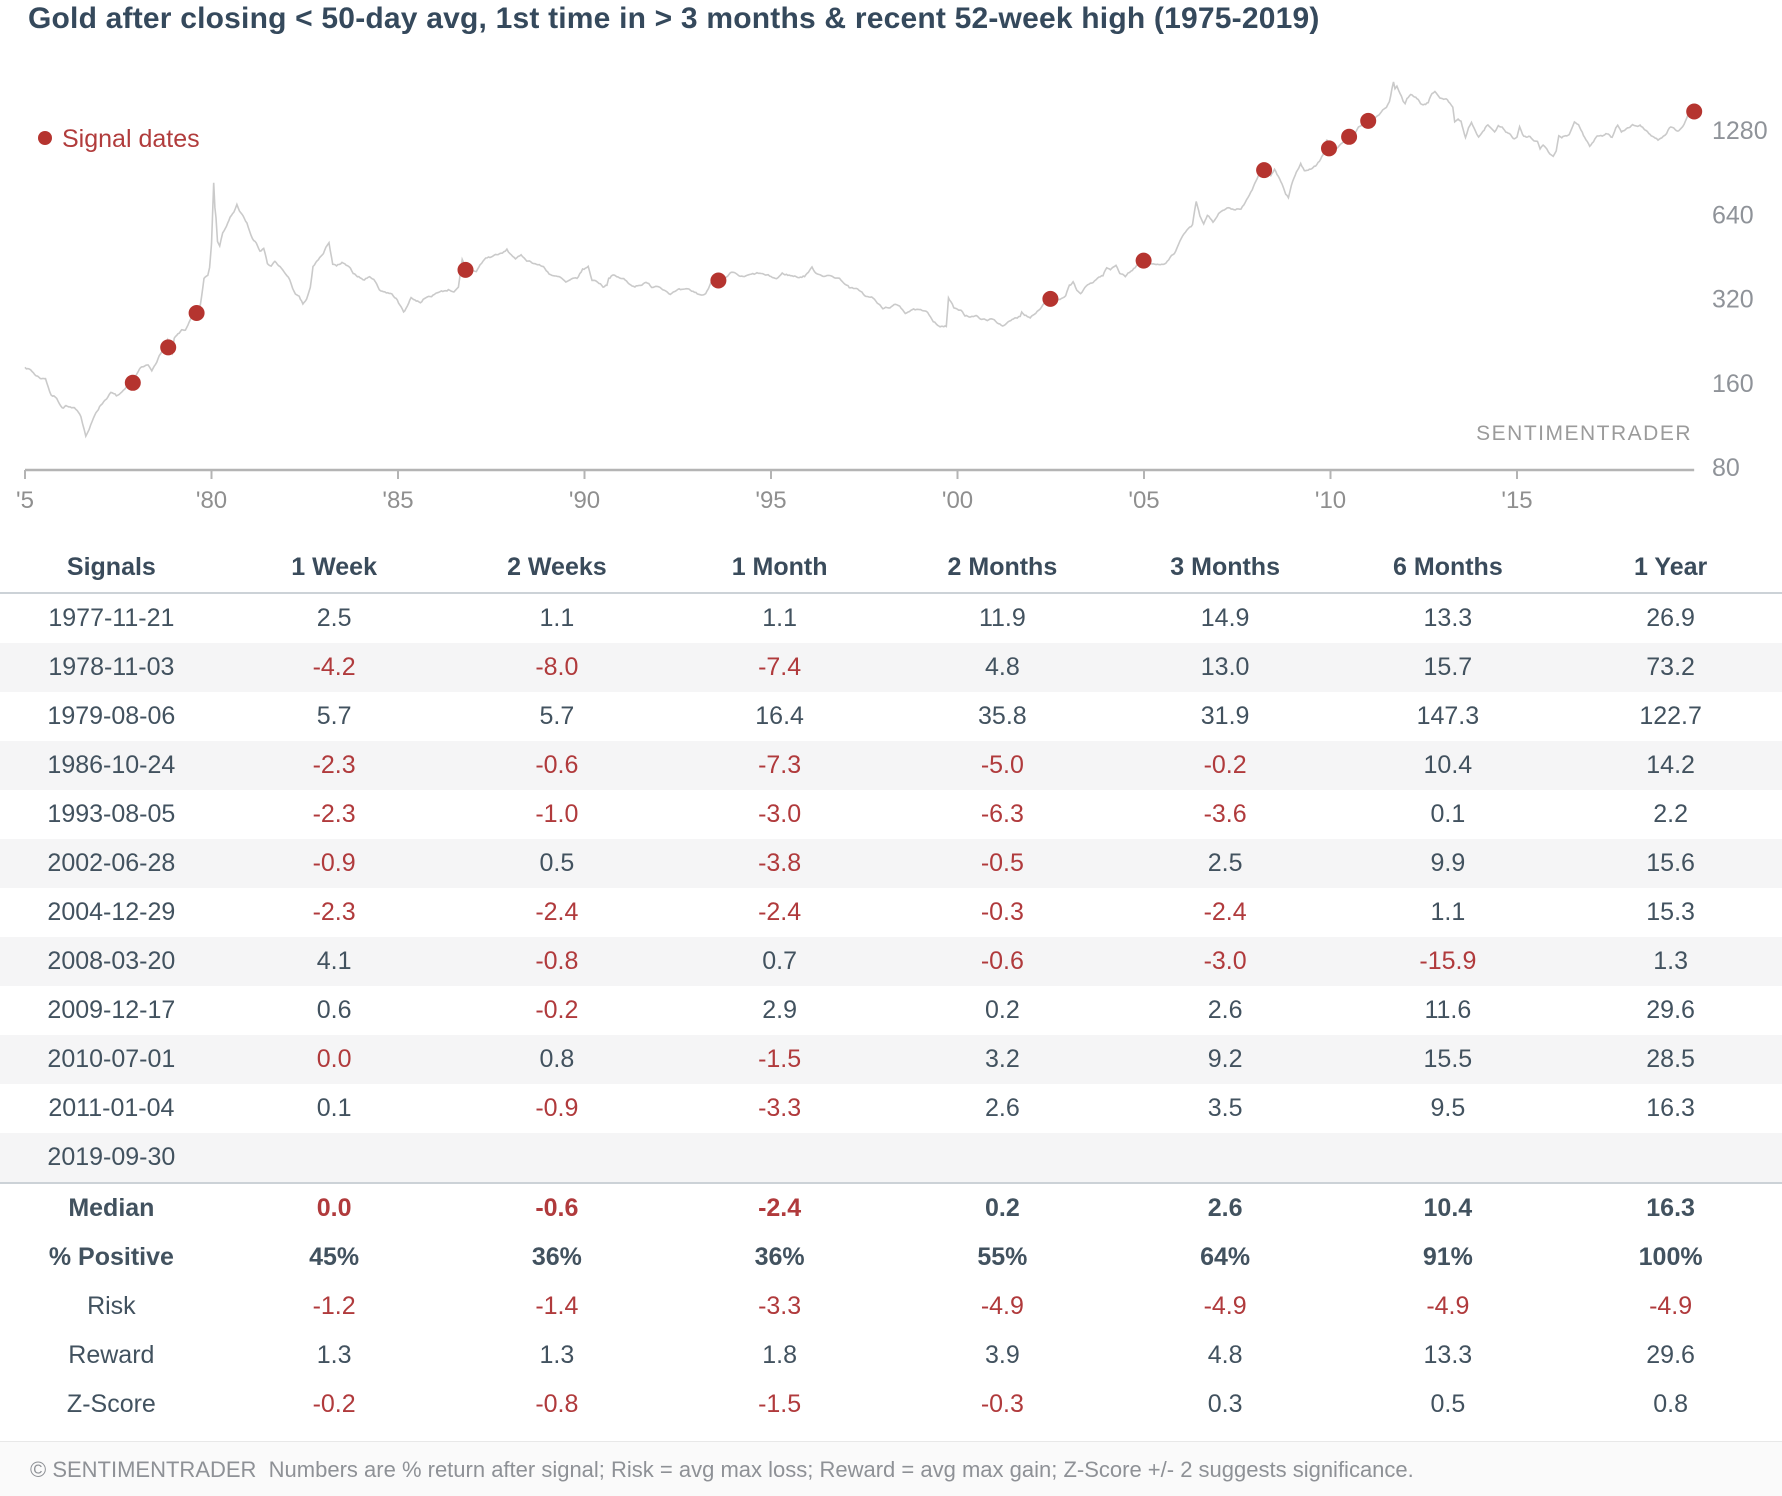  What do you see at coordinates (1448, 716) in the screenshot?
I see `value-cell: 147.3` at bounding box center [1448, 716].